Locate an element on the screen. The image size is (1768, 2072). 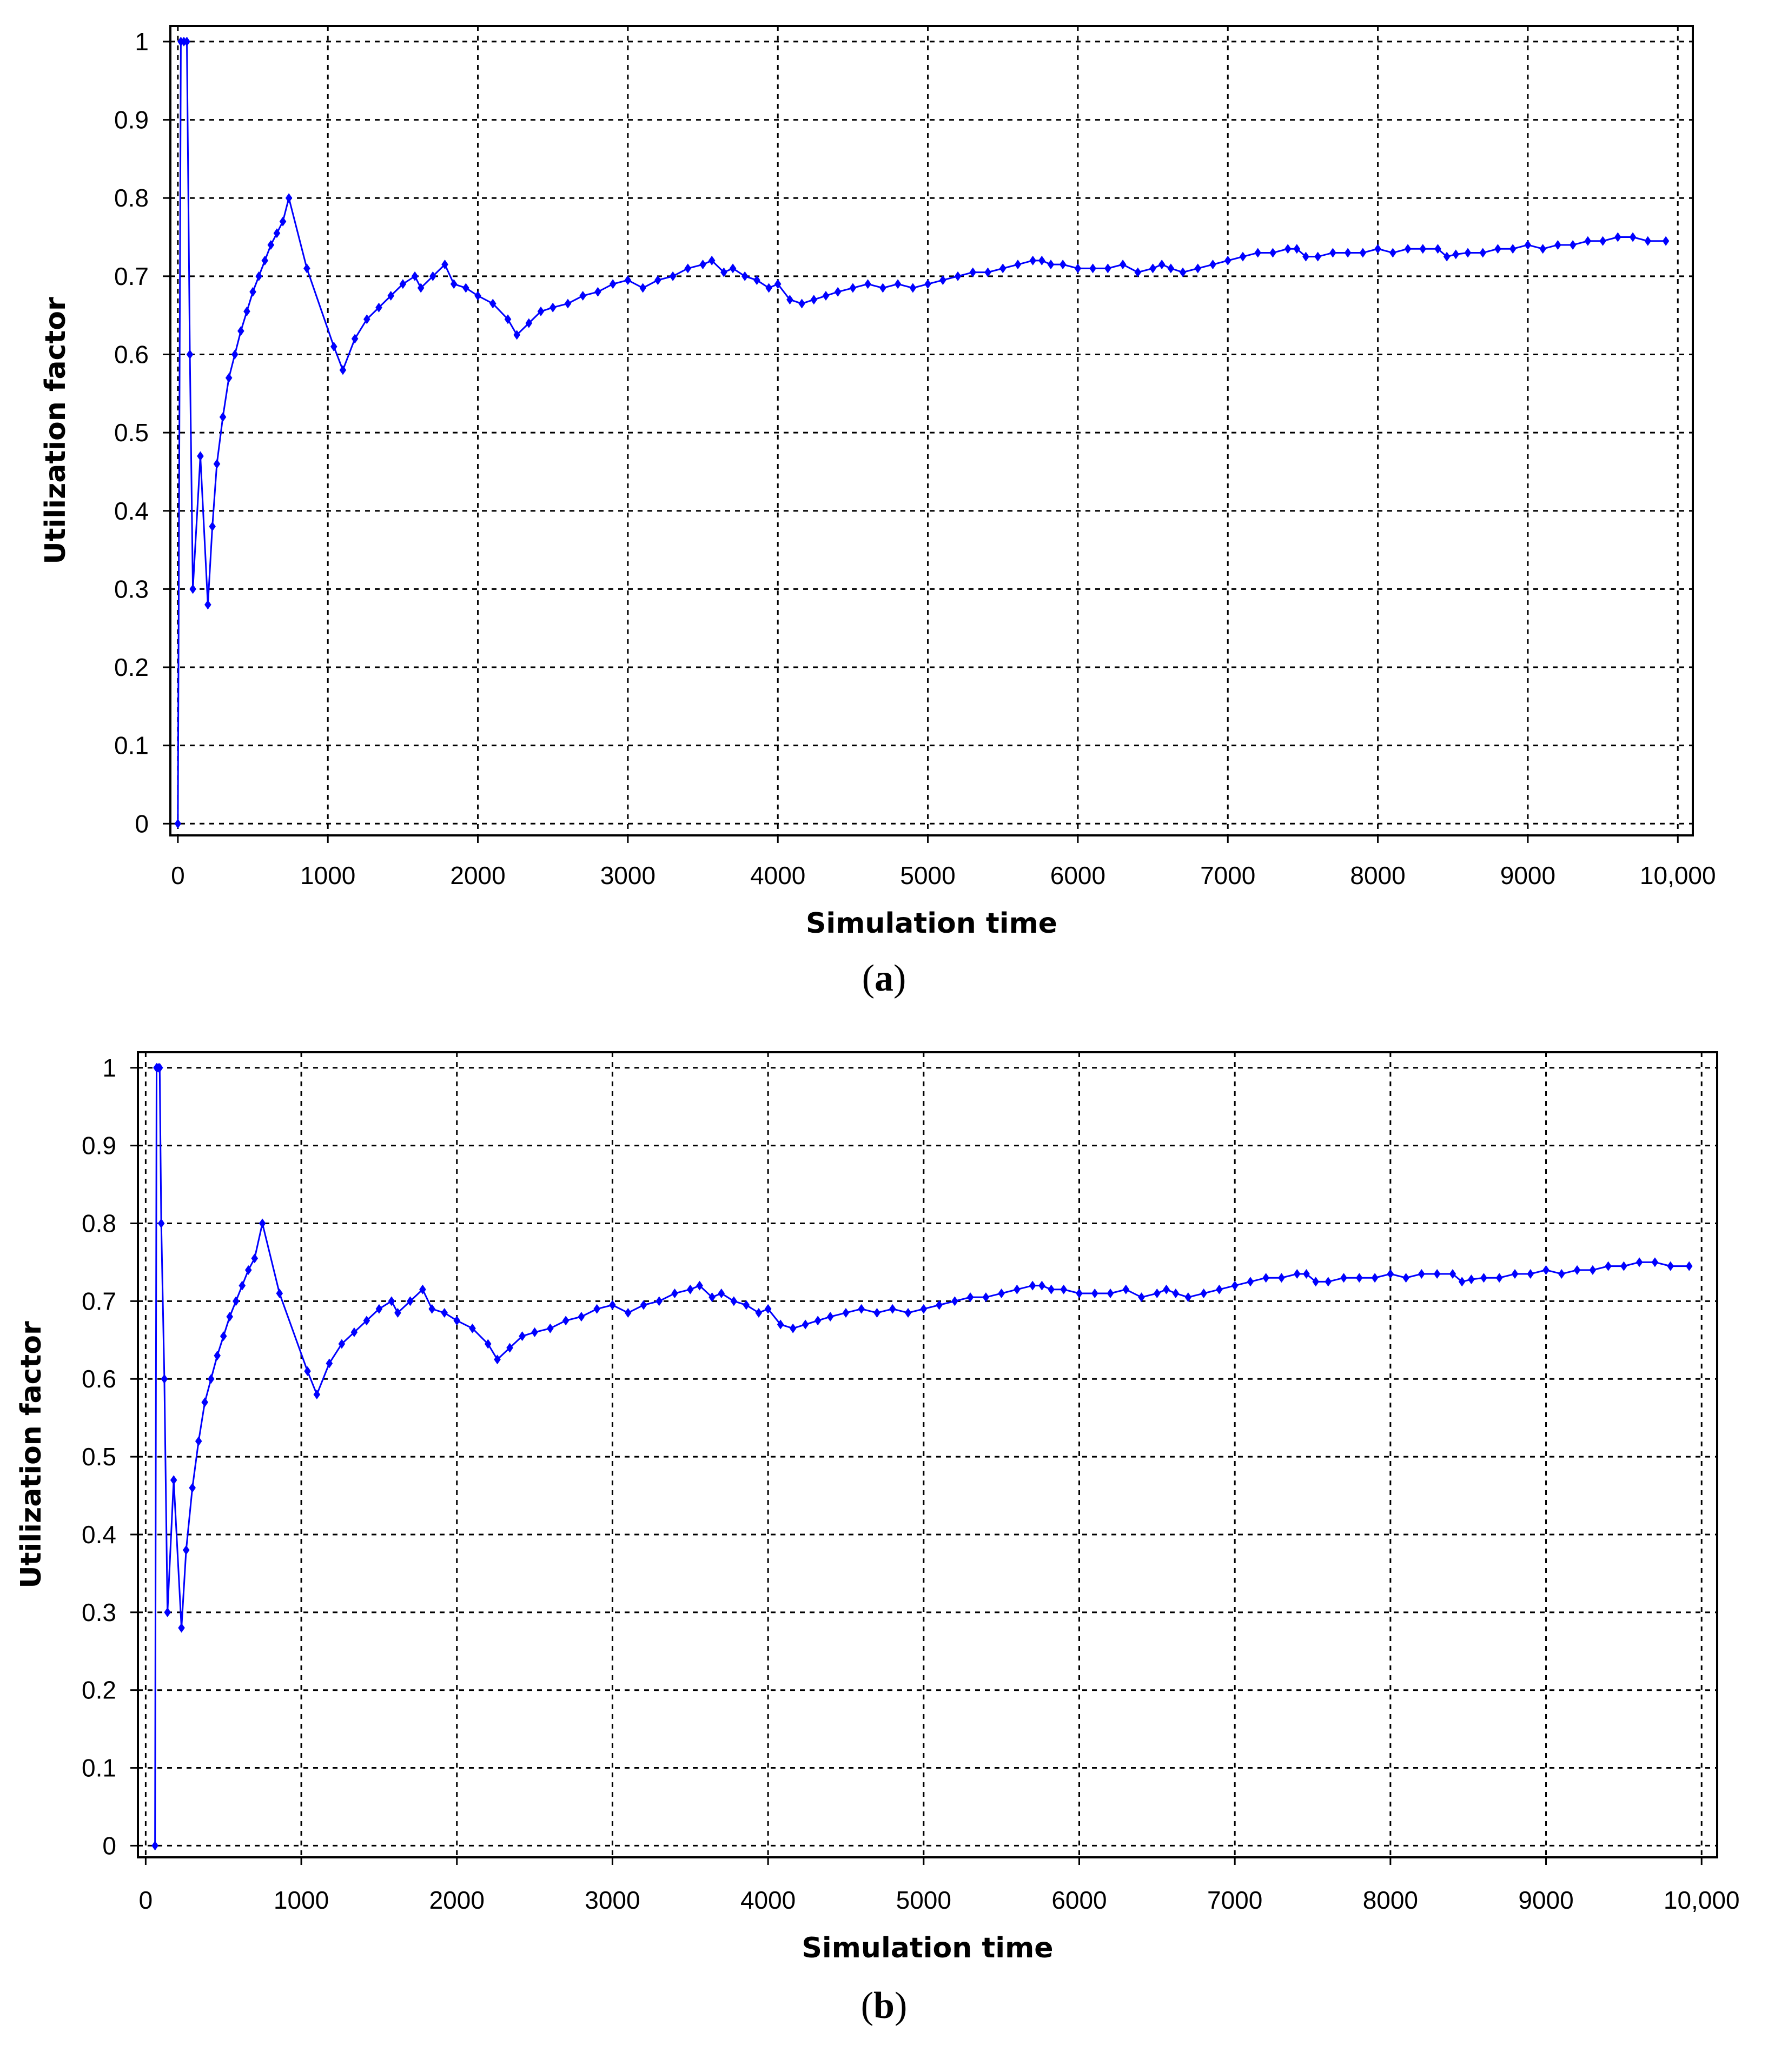
caption-close-paren: ) is located at coordinates (900, 978).